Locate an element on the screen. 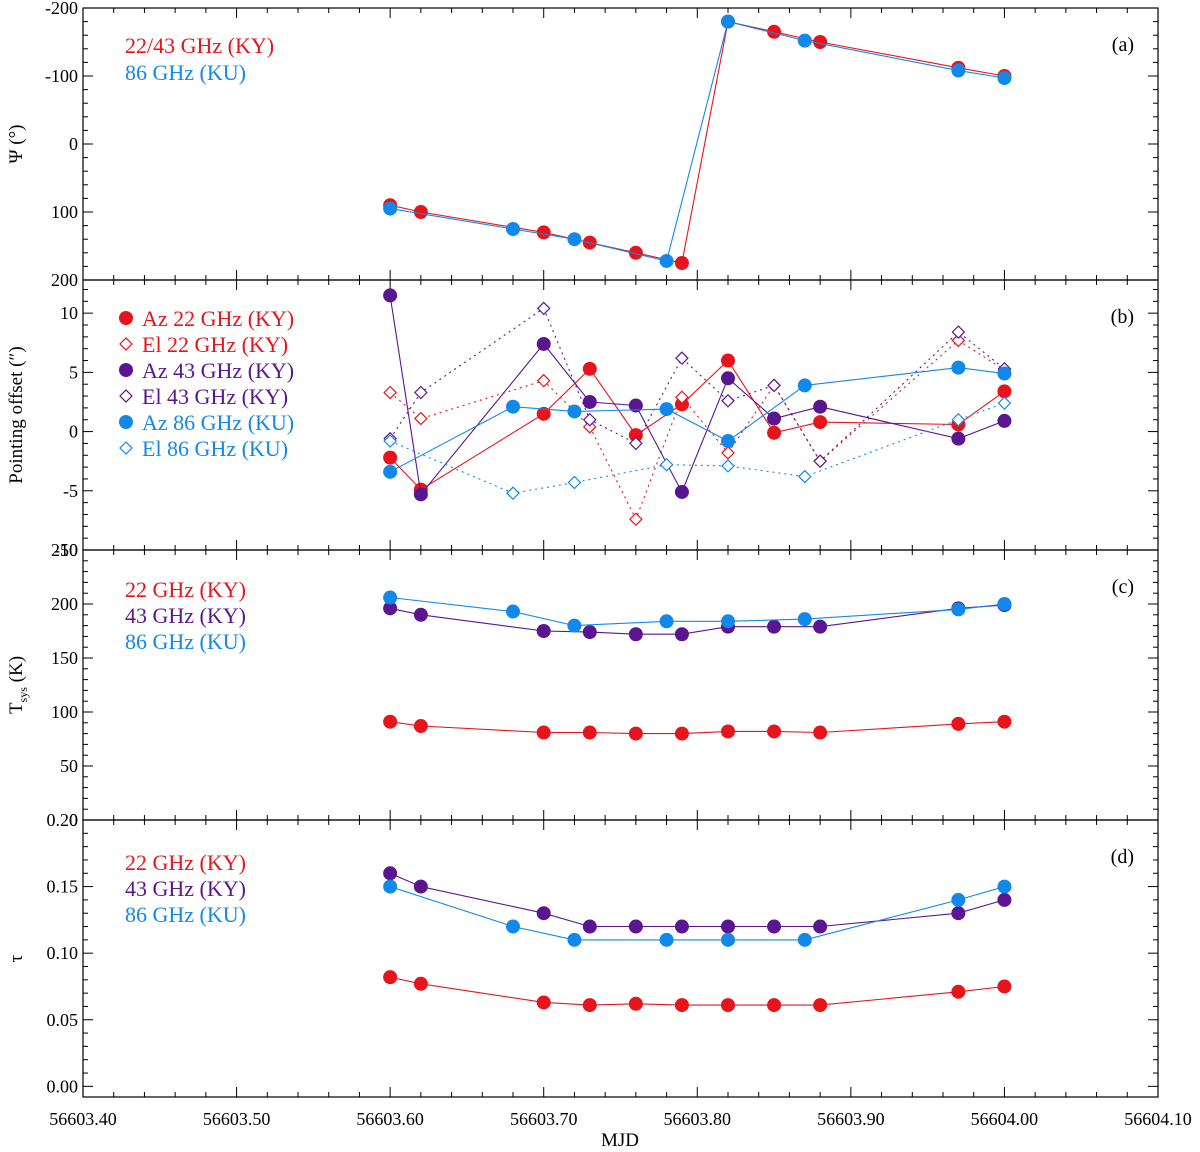 This screenshot has width=1200, height=1152. panel-label: (a) is located at coordinates (1123, 45).